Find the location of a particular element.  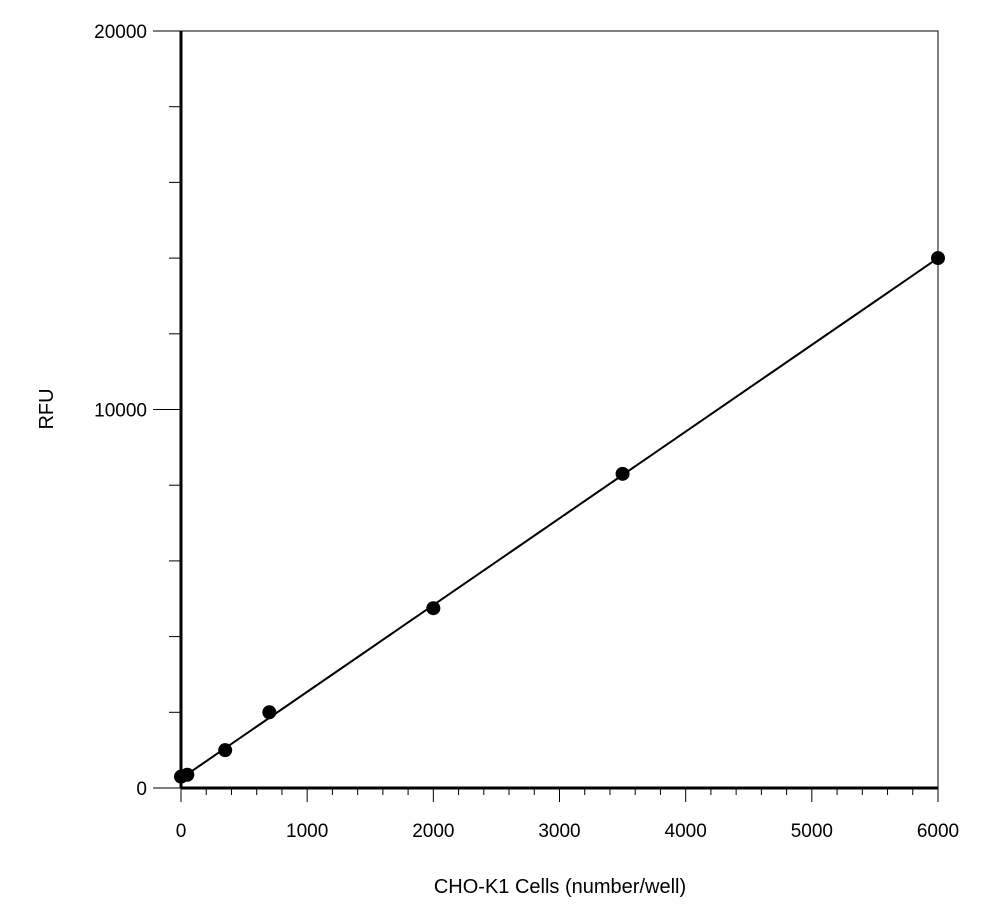

x-tick-label: 2000 is located at coordinates (433, 831).